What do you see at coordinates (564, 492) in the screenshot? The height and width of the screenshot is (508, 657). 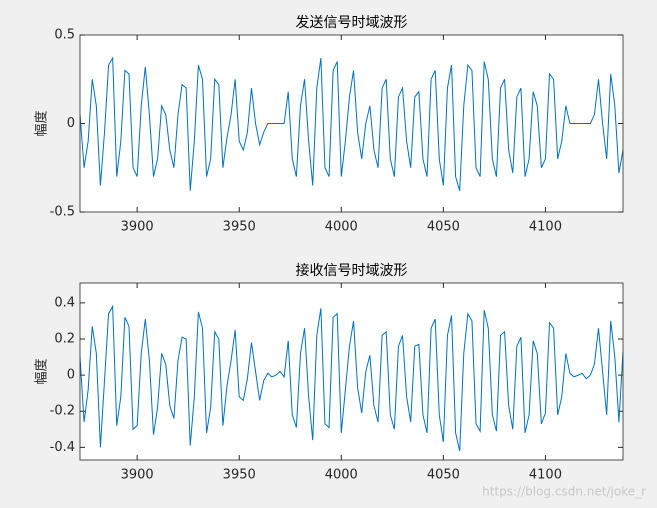 I see `watermark: https://blog.csdn.net/joke_r` at bounding box center [564, 492].